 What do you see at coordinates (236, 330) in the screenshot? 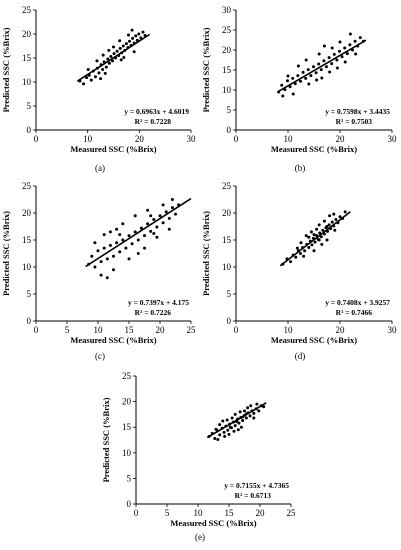
I see `x-tick-label: 0` at bounding box center [236, 330].